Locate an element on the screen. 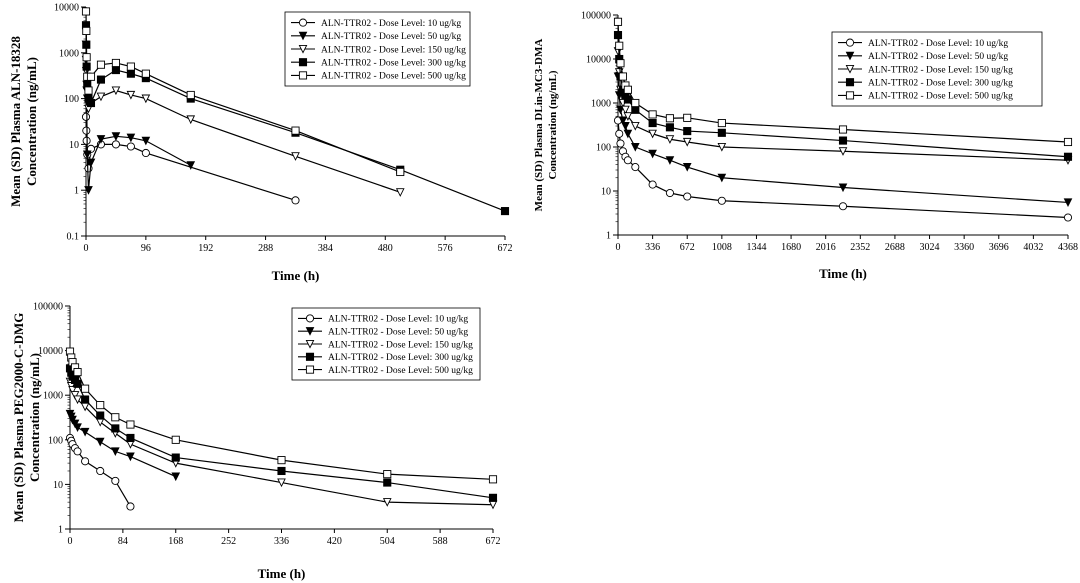  x-tick-label: 252 is located at coordinates (228, 541).